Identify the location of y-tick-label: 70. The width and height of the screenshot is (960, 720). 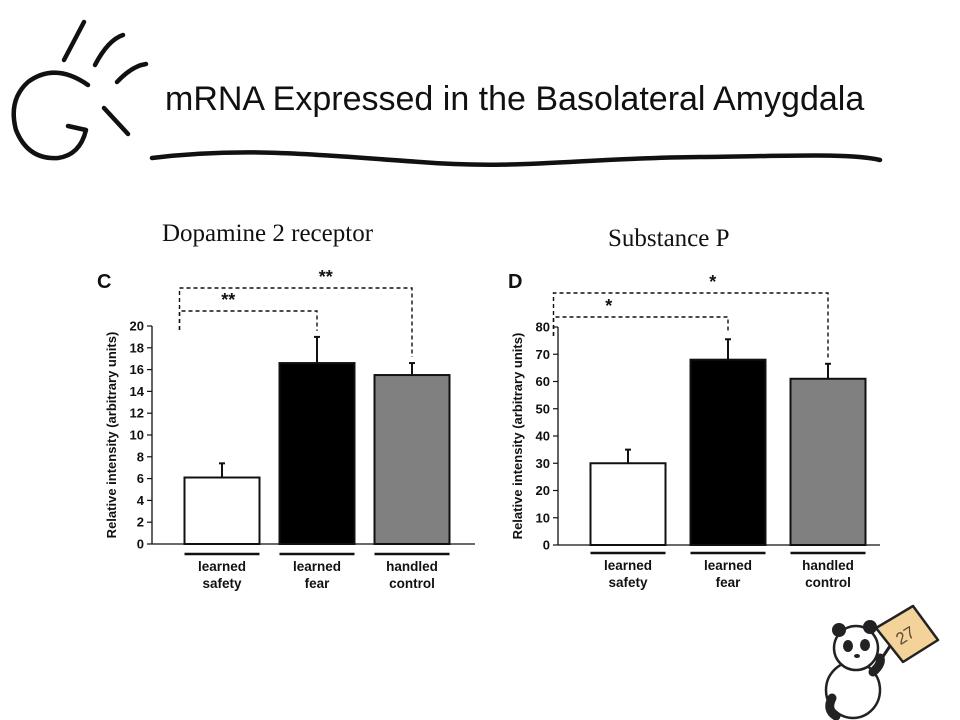
(543, 354).